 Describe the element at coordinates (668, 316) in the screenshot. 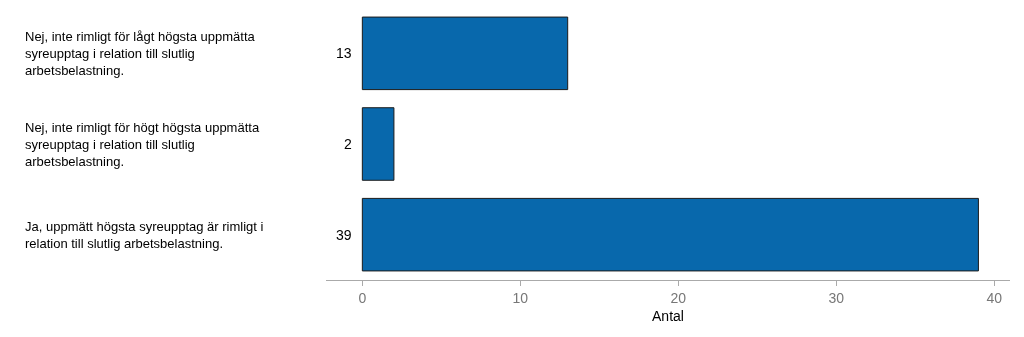

I see `x-axis-title: Antal` at that location.